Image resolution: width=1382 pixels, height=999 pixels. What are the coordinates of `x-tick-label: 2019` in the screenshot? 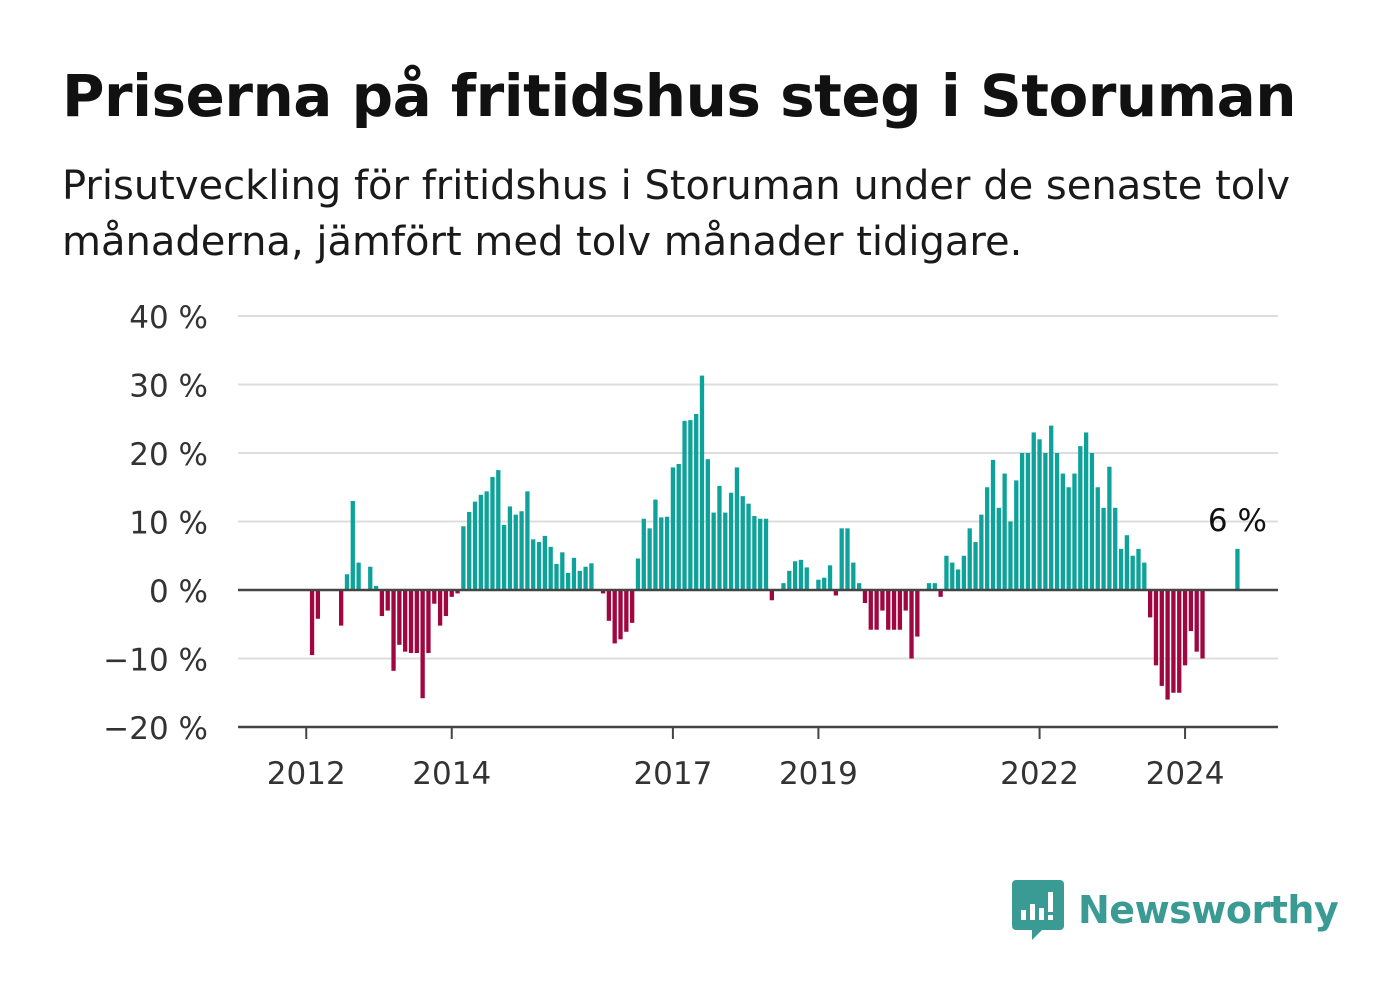 It's located at (818, 774).